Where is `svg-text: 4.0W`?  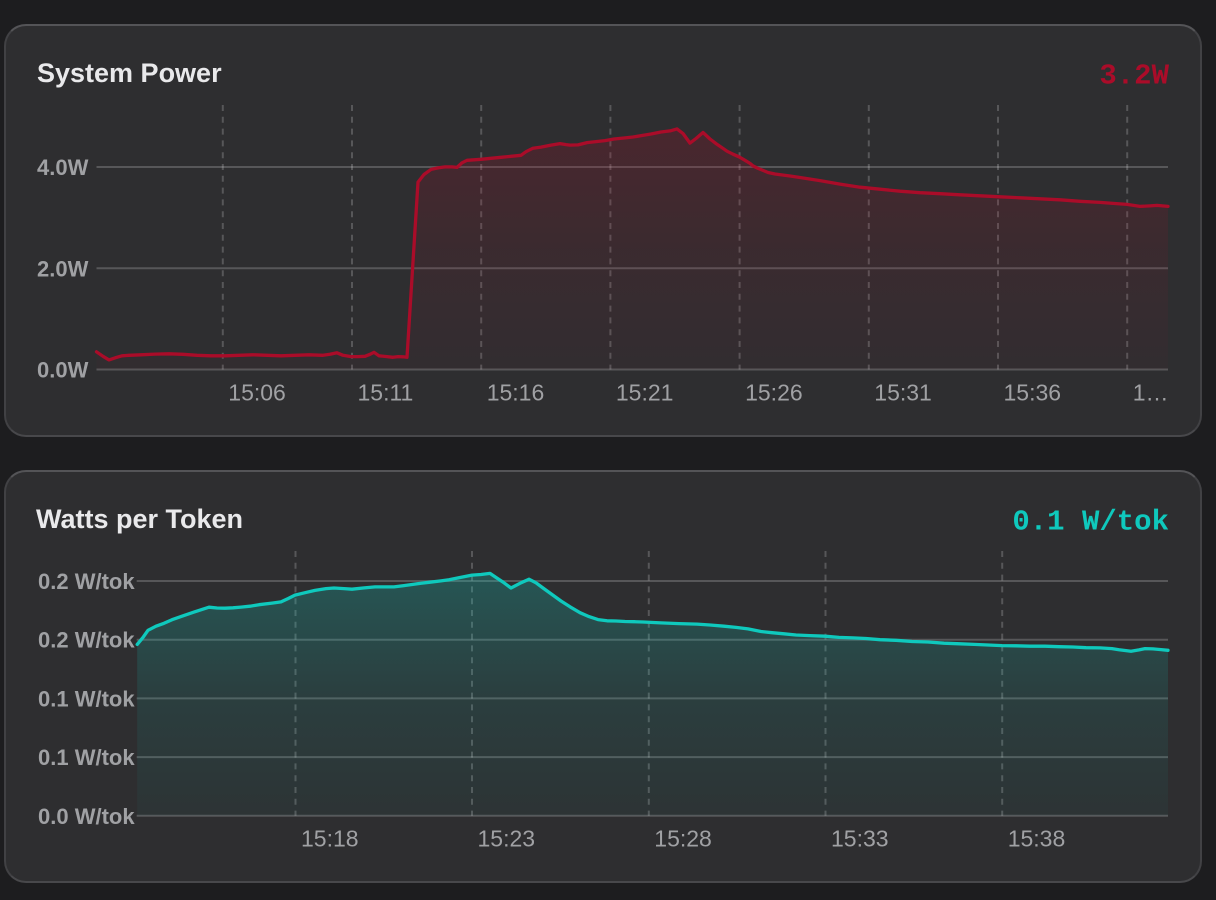
svg-text: 4.0W is located at coordinates (63, 167).